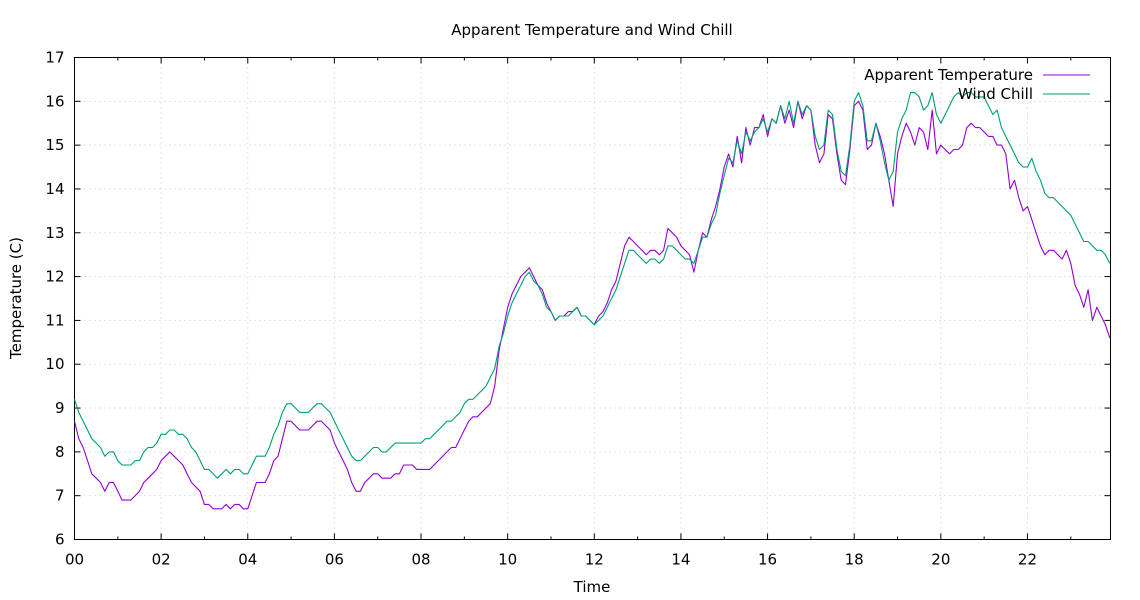 This screenshot has width=1140, height=600. Describe the element at coordinates (60, 452) in the screenshot. I see `y-tick-label: 8` at that location.